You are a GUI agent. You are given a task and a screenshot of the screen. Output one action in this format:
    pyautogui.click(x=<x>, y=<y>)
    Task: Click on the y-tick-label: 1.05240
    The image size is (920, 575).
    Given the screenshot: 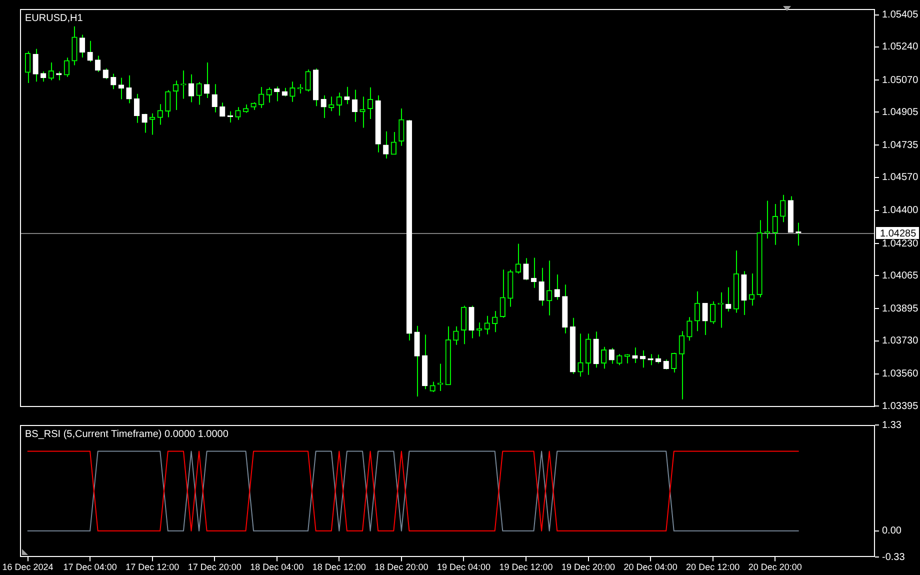 What is the action you would take?
    pyautogui.click(x=900, y=47)
    